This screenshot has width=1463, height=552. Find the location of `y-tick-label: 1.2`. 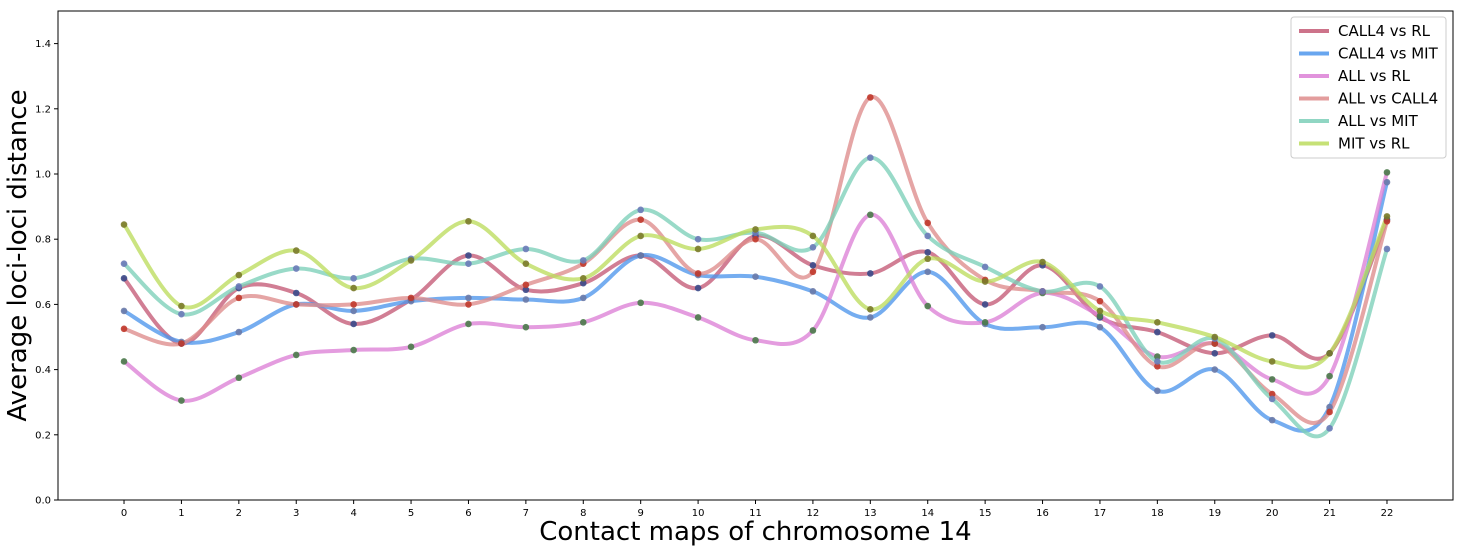

y-tick-label: 1.2 is located at coordinates (43, 109).